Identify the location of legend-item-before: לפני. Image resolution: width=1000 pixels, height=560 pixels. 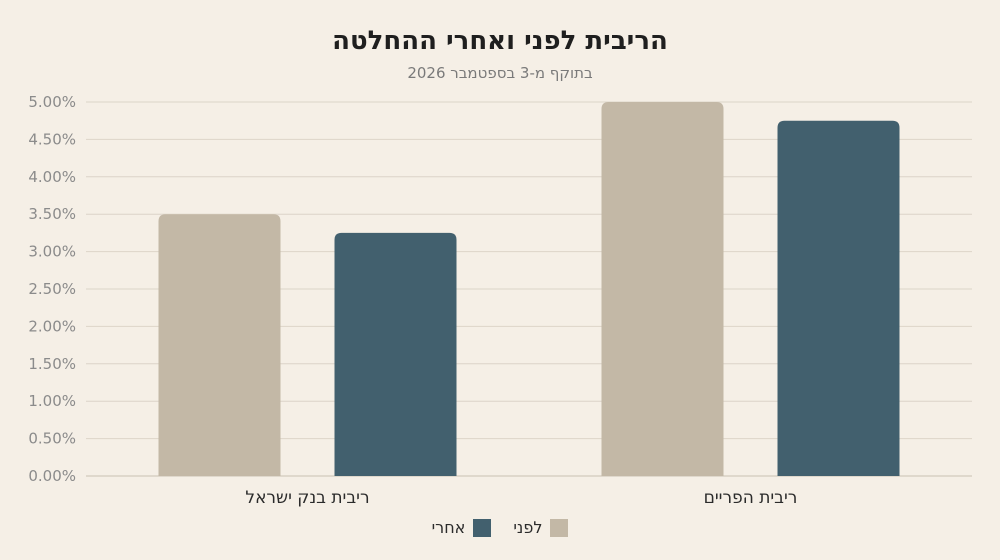
(541, 527).